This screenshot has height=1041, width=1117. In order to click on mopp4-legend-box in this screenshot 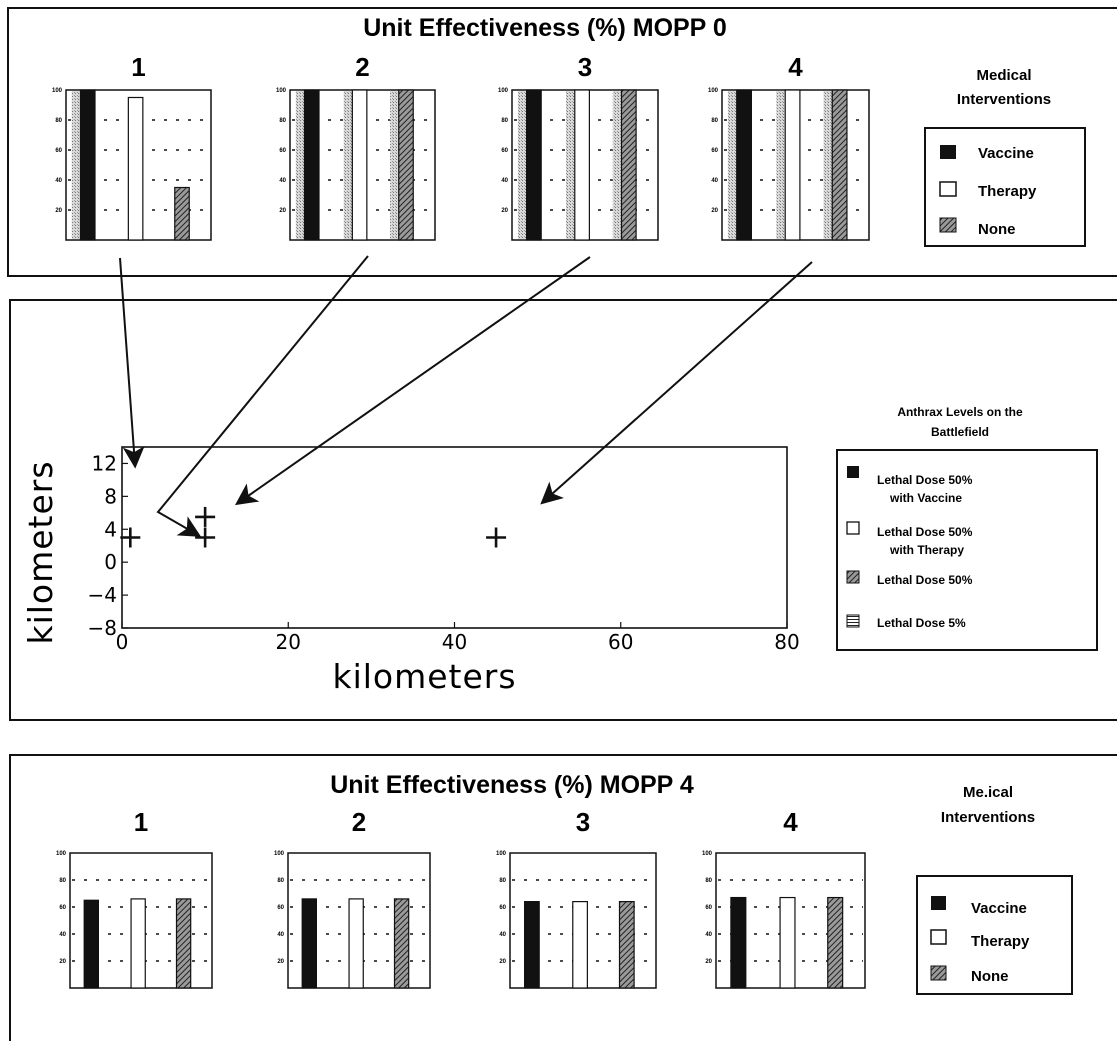, I will do `click(994, 935)`.